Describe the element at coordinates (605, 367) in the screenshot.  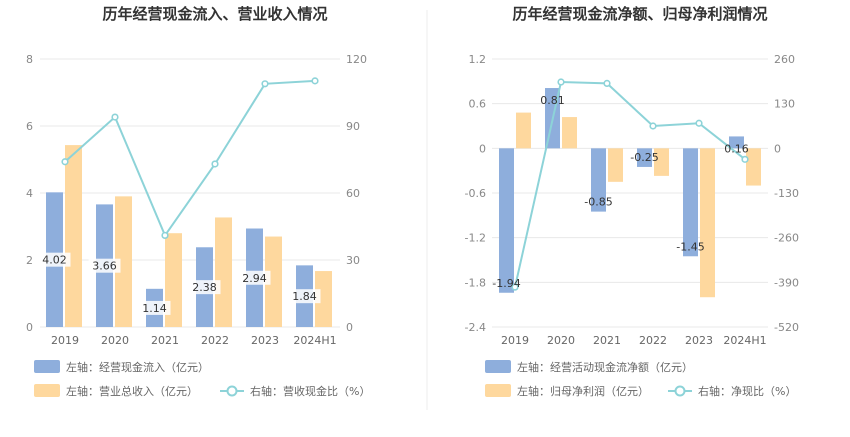
I see `legend-label: 左轴：经营活动现金流净额（亿元）` at that location.